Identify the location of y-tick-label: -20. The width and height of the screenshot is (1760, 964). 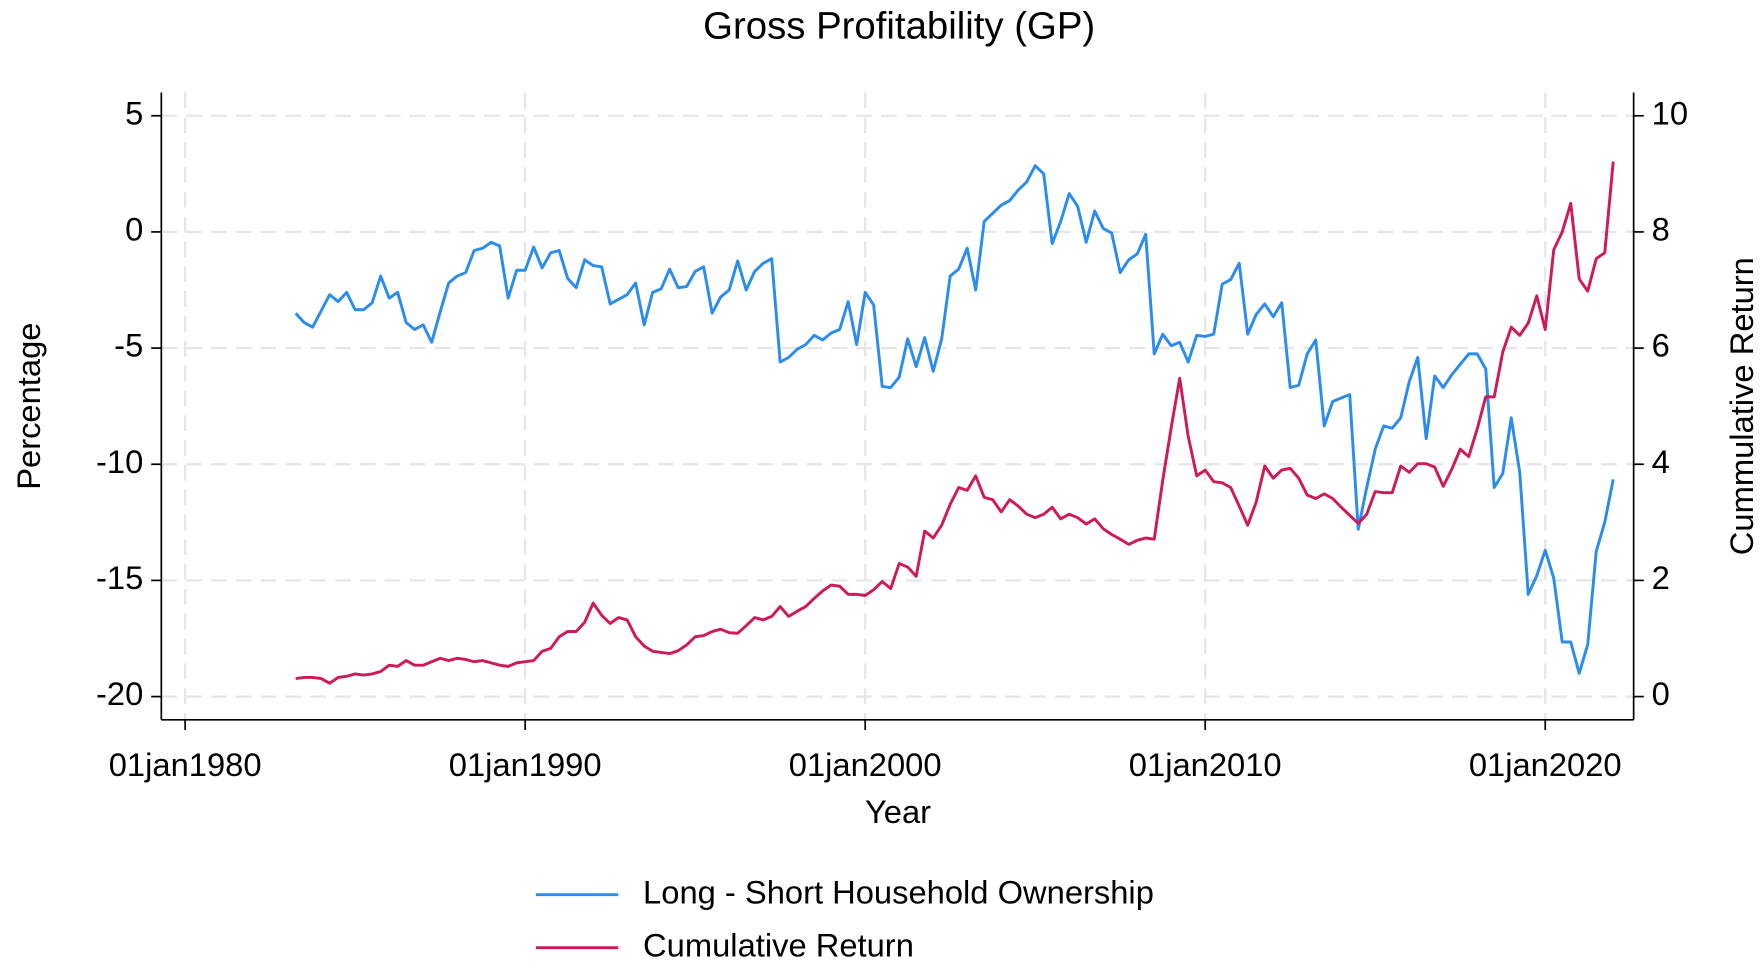
(119, 693).